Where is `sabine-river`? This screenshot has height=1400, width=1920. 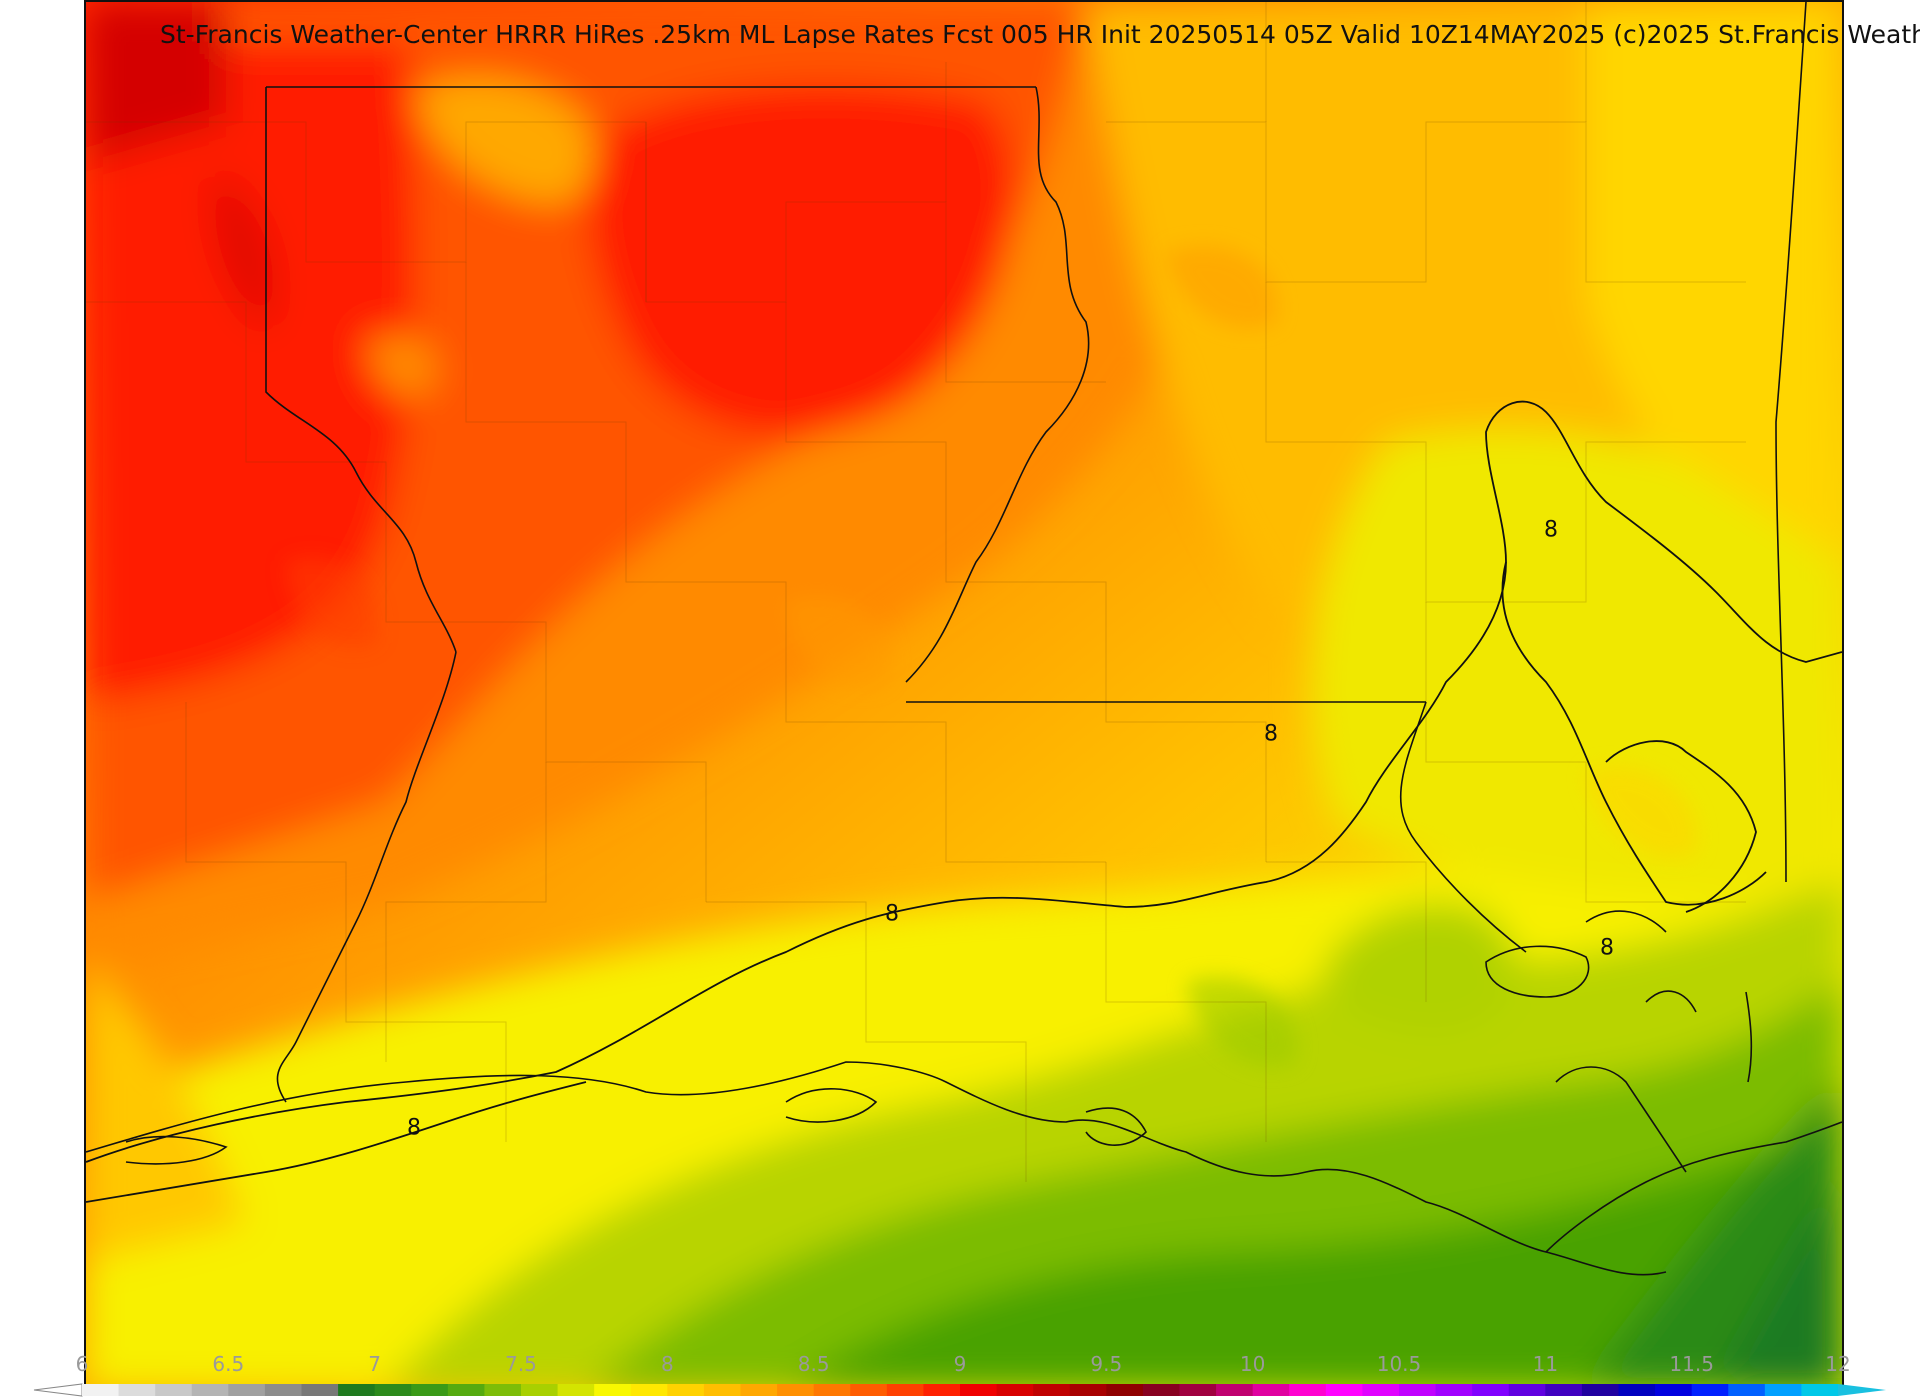
sabine-river is located at coordinates (366, 877).